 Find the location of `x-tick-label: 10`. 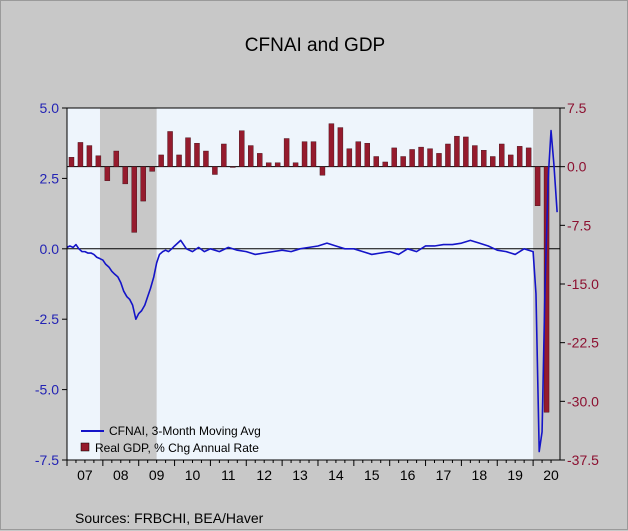

x-tick-label: 10 is located at coordinates (193, 475).